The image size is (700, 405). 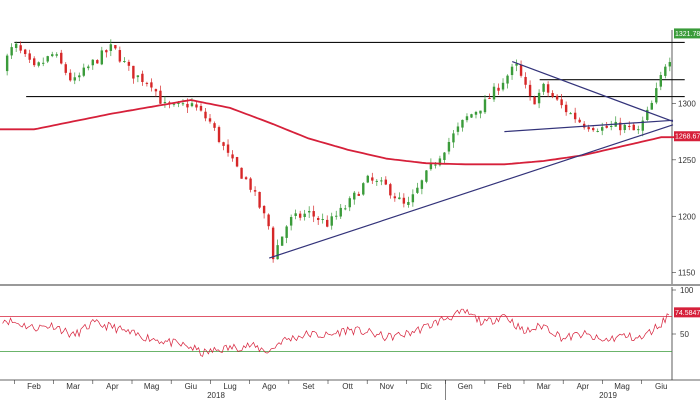 I want to click on x-tick-label-8: Ott, so click(x=347, y=386).